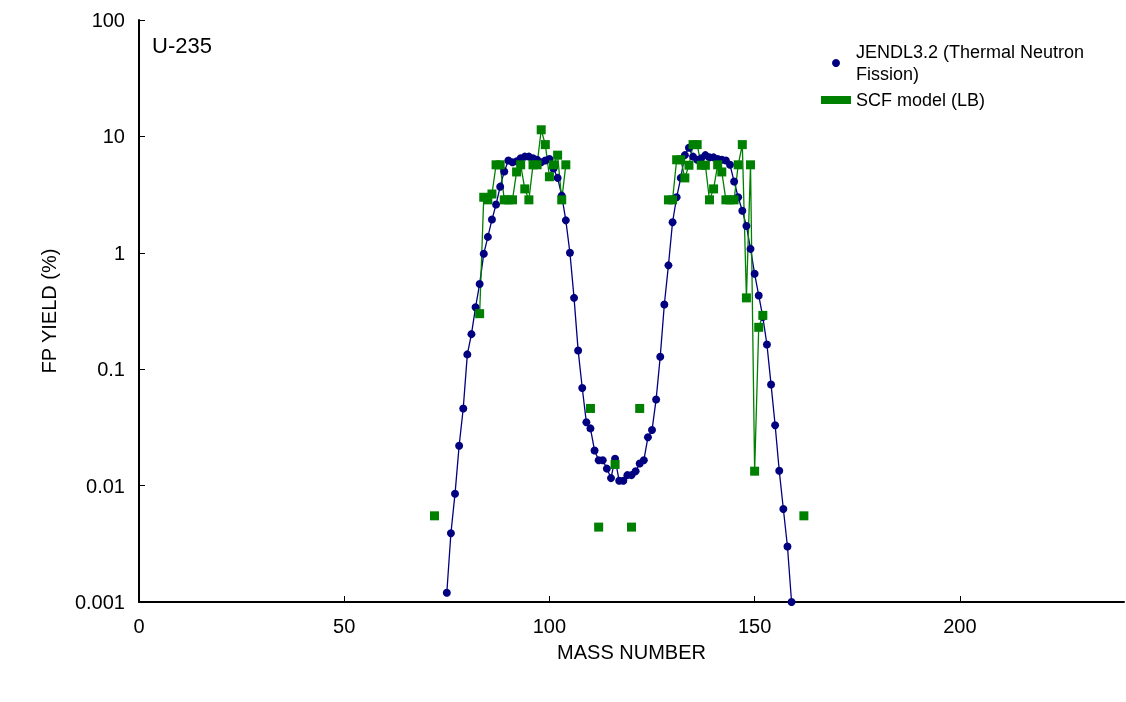 This screenshot has height=702, width=1126. I want to click on legend-label: SCF model (LB), so click(921, 100).